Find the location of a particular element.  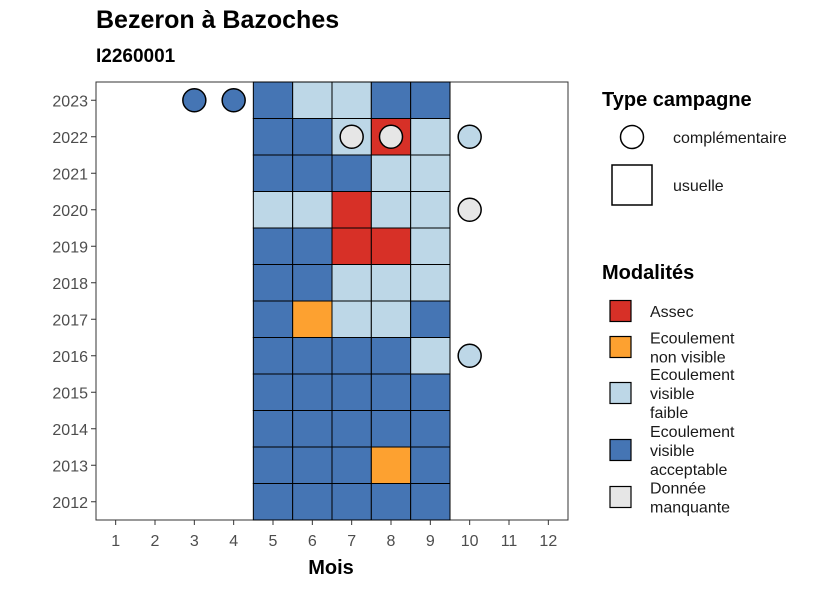

legend-modalite-key-ecoulement_non_visible is located at coordinates (620, 347).